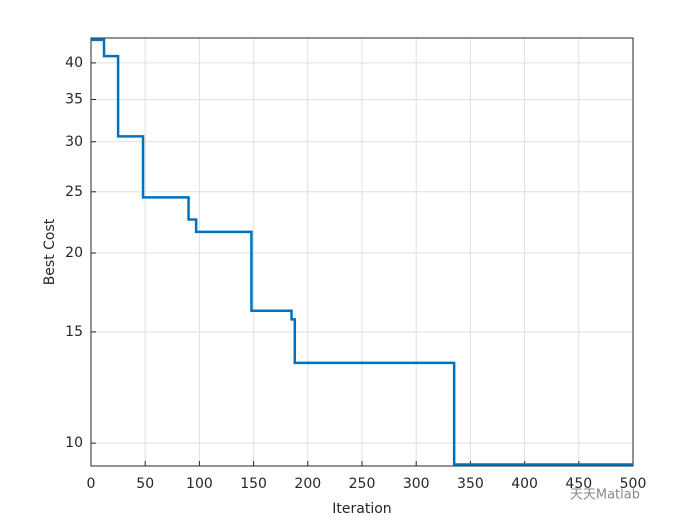 This screenshot has width=700, height=525. I want to click on x-tick-label: 400, so click(524, 484).